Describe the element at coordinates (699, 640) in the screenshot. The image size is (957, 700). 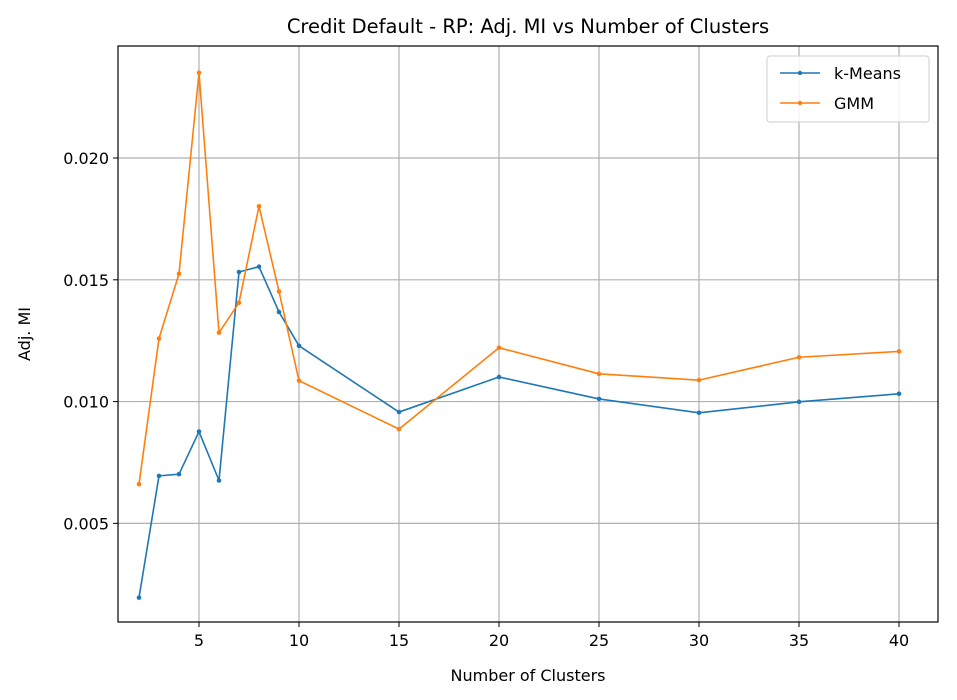
I see `x-tick-label: 30` at that location.